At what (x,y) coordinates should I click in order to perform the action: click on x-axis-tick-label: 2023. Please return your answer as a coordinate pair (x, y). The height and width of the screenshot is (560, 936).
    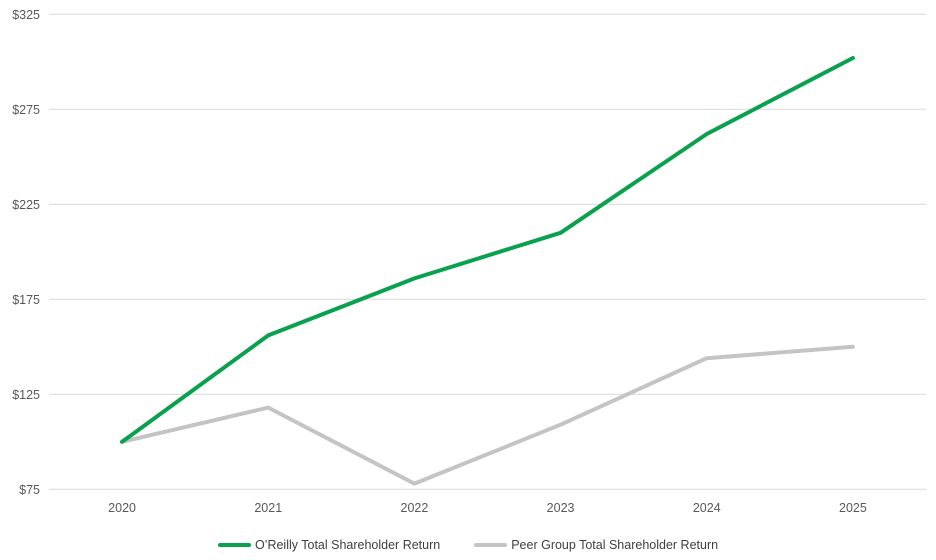
    Looking at the image, I should click on (561, 508).